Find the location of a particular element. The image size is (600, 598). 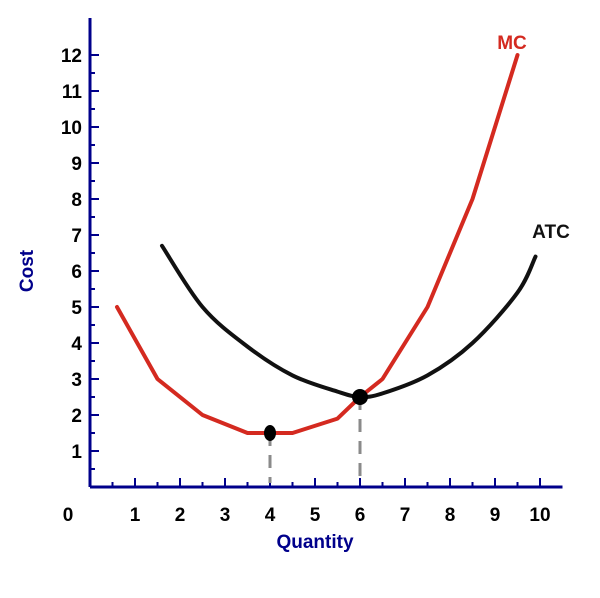

y-tick-label: 6 is located at coordinates (76, 272).